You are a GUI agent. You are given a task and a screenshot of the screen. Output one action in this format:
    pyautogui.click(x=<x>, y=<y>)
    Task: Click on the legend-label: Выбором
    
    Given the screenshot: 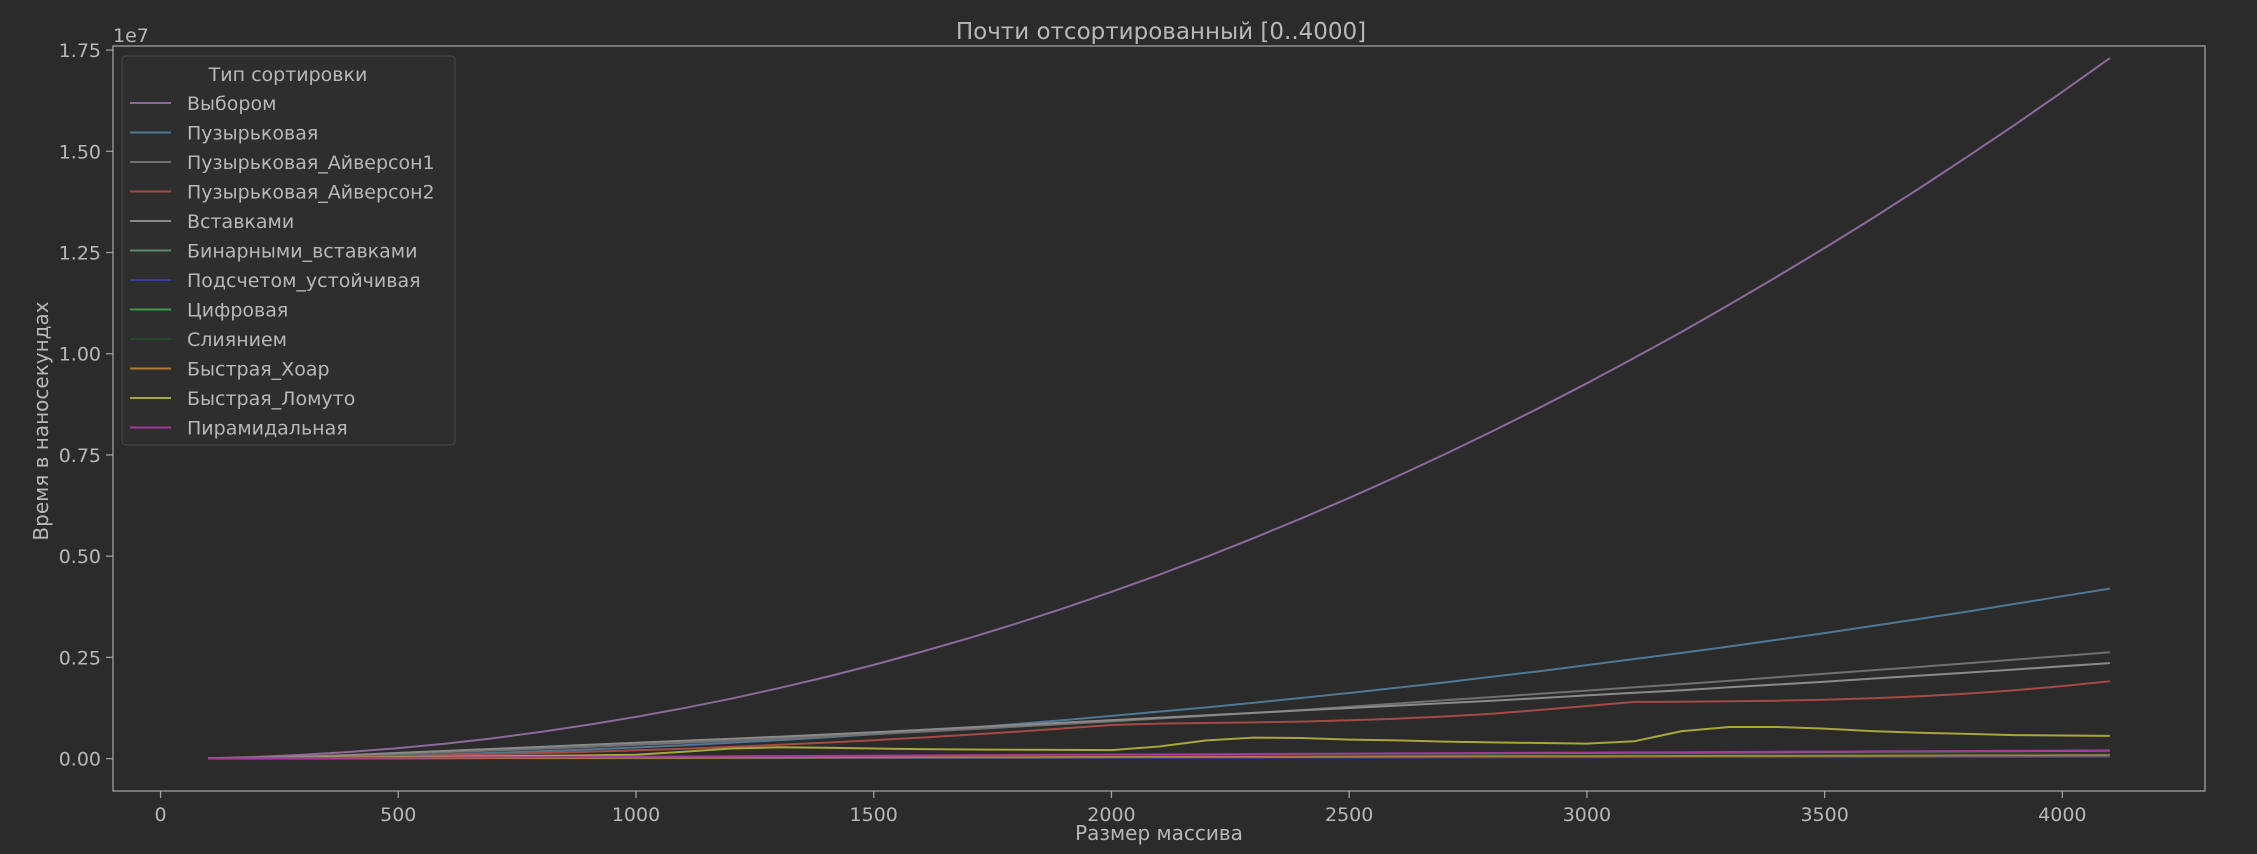 What is the action you would take?
    pyautogui.click(x=231, y=104)
    